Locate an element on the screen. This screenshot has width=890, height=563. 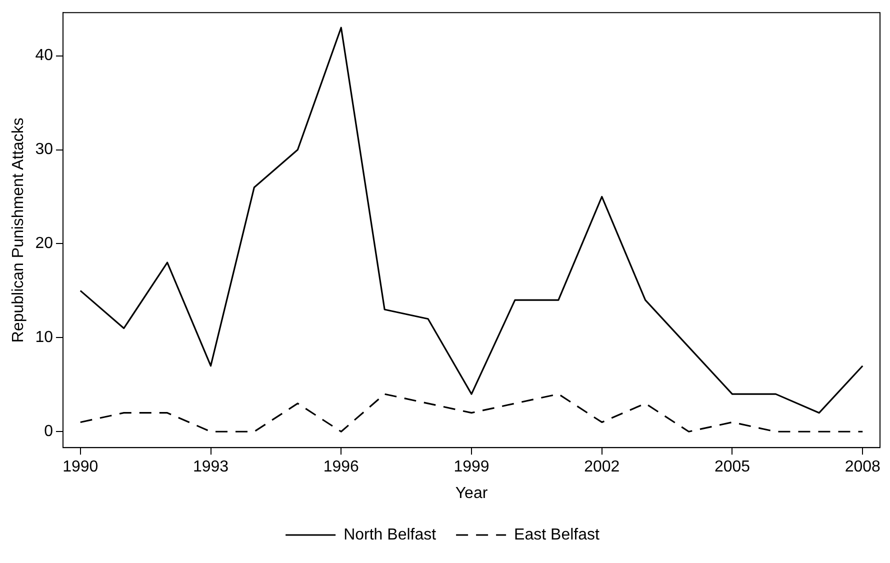
x-axis-title: Year is located at coordinates (471, 493).